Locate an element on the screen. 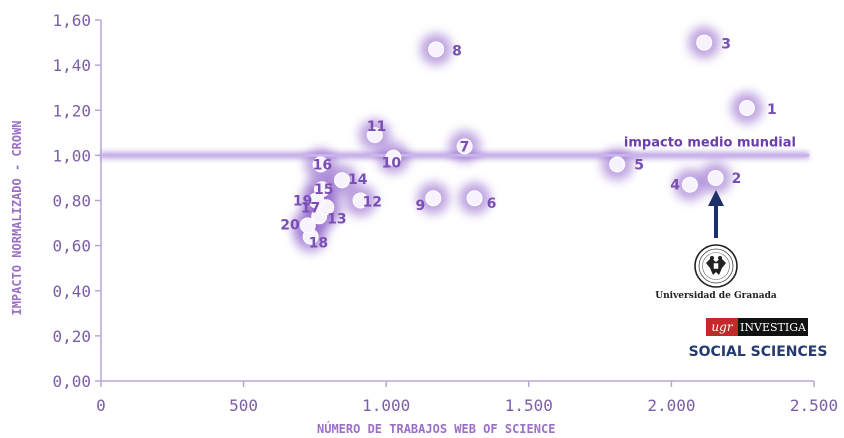  y-tick-label: 1,20 is located at coordinates (71, 110).